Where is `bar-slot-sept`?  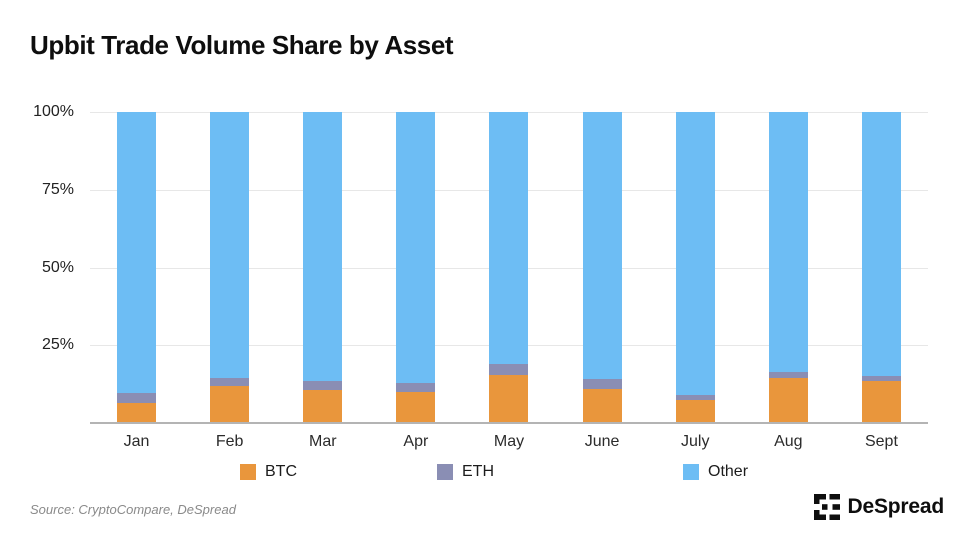 bar-slot-sept is located at coordinates (881, 267).